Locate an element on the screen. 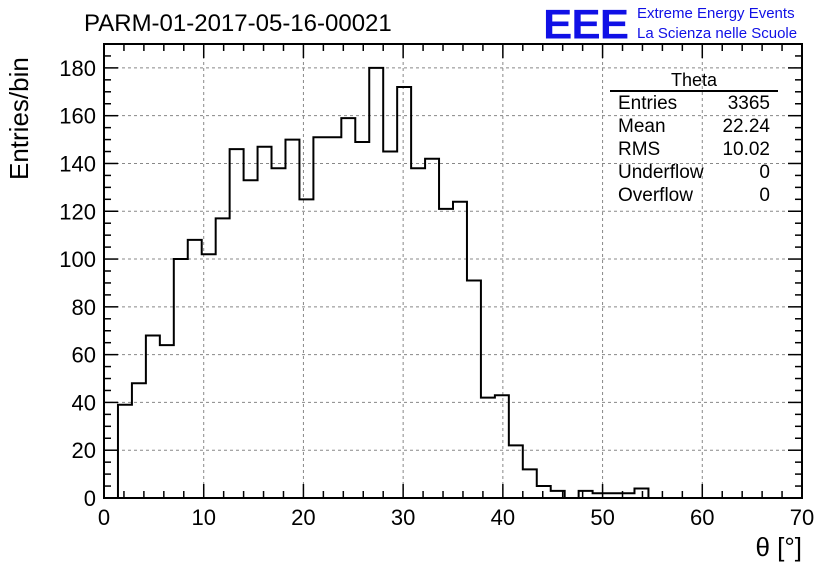 Image resolution: width=836 pixels, height=572 pixels. stat-label: Mean is located at coordinates (642, 126).